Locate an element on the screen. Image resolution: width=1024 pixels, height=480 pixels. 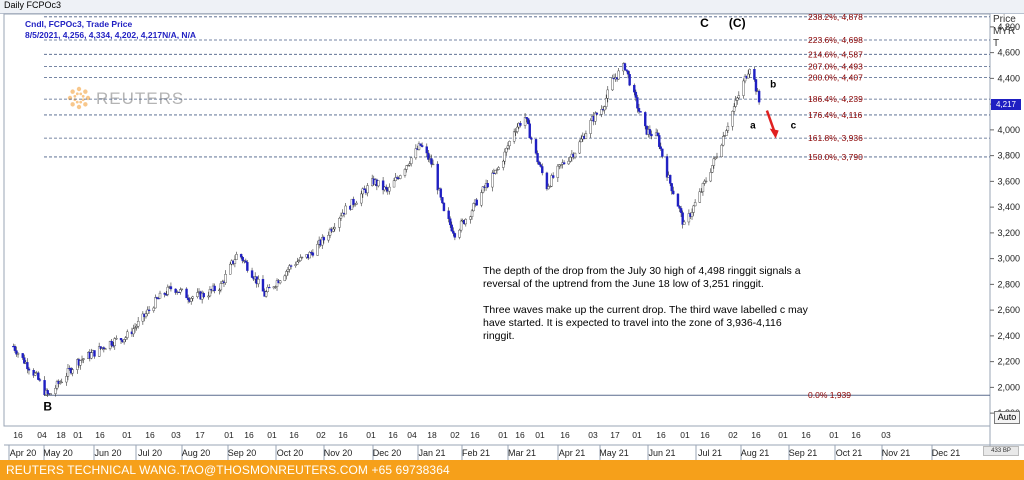
wave-label: a is located at coordinates (753, 126).